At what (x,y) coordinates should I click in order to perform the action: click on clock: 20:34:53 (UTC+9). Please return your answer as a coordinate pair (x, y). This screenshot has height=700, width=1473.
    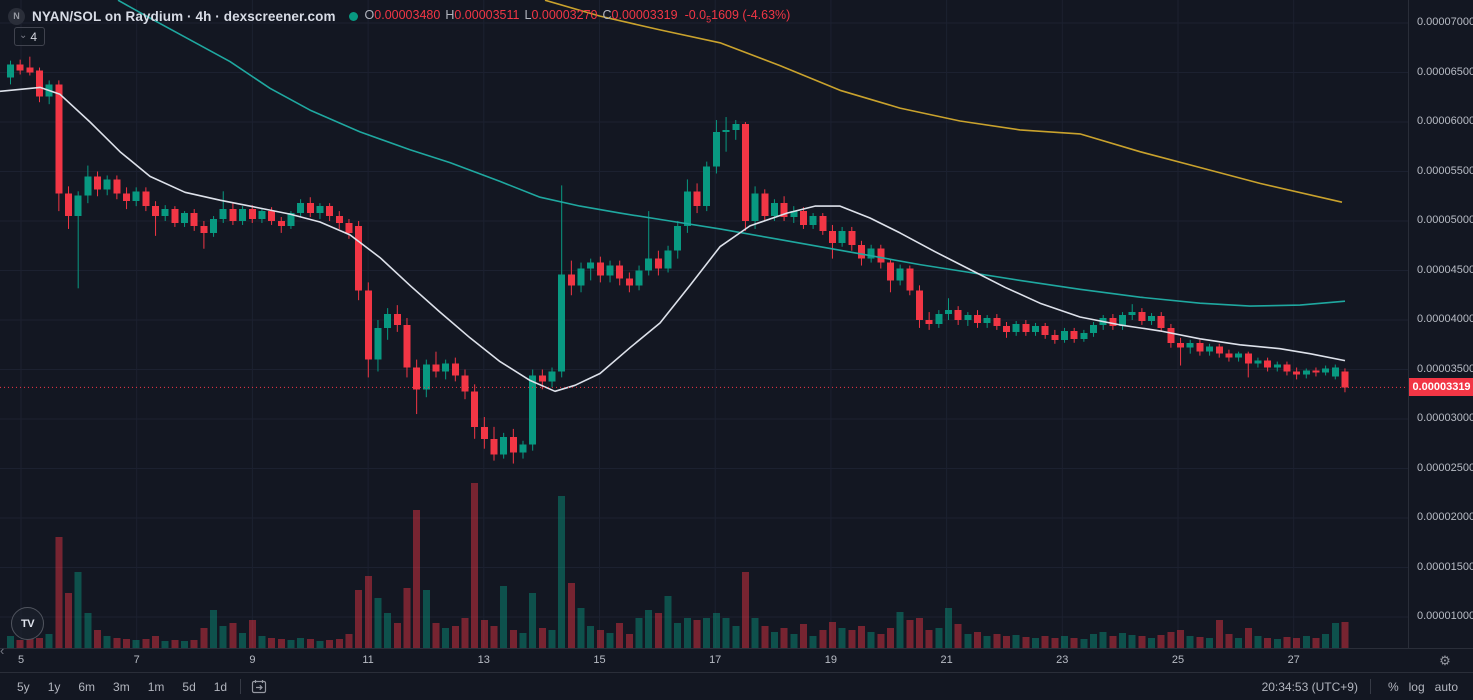
    Looking at the image, I should click on (1309, 686).